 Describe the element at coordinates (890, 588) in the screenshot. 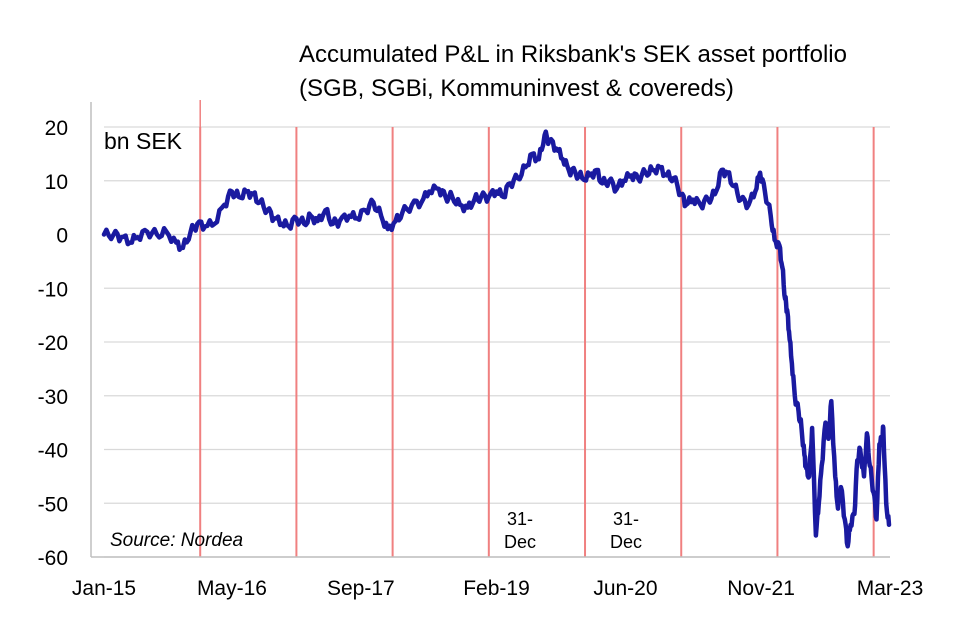

I see `x-tick-label: Mar-23` at that location.